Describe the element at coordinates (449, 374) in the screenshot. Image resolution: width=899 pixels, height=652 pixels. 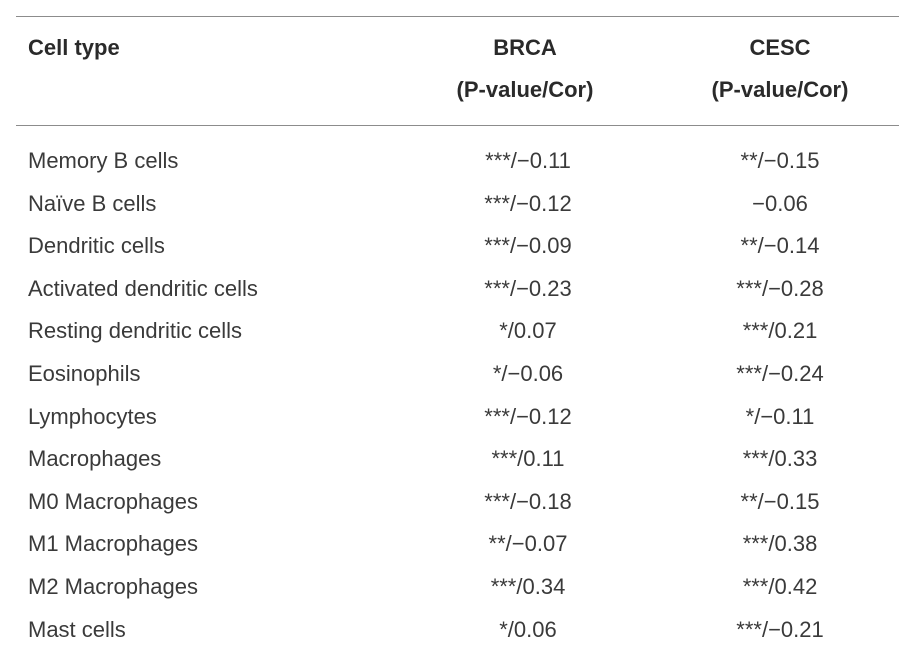
I see `table-row: Eosinophils */−0.06 ***/−0.24` at that location.